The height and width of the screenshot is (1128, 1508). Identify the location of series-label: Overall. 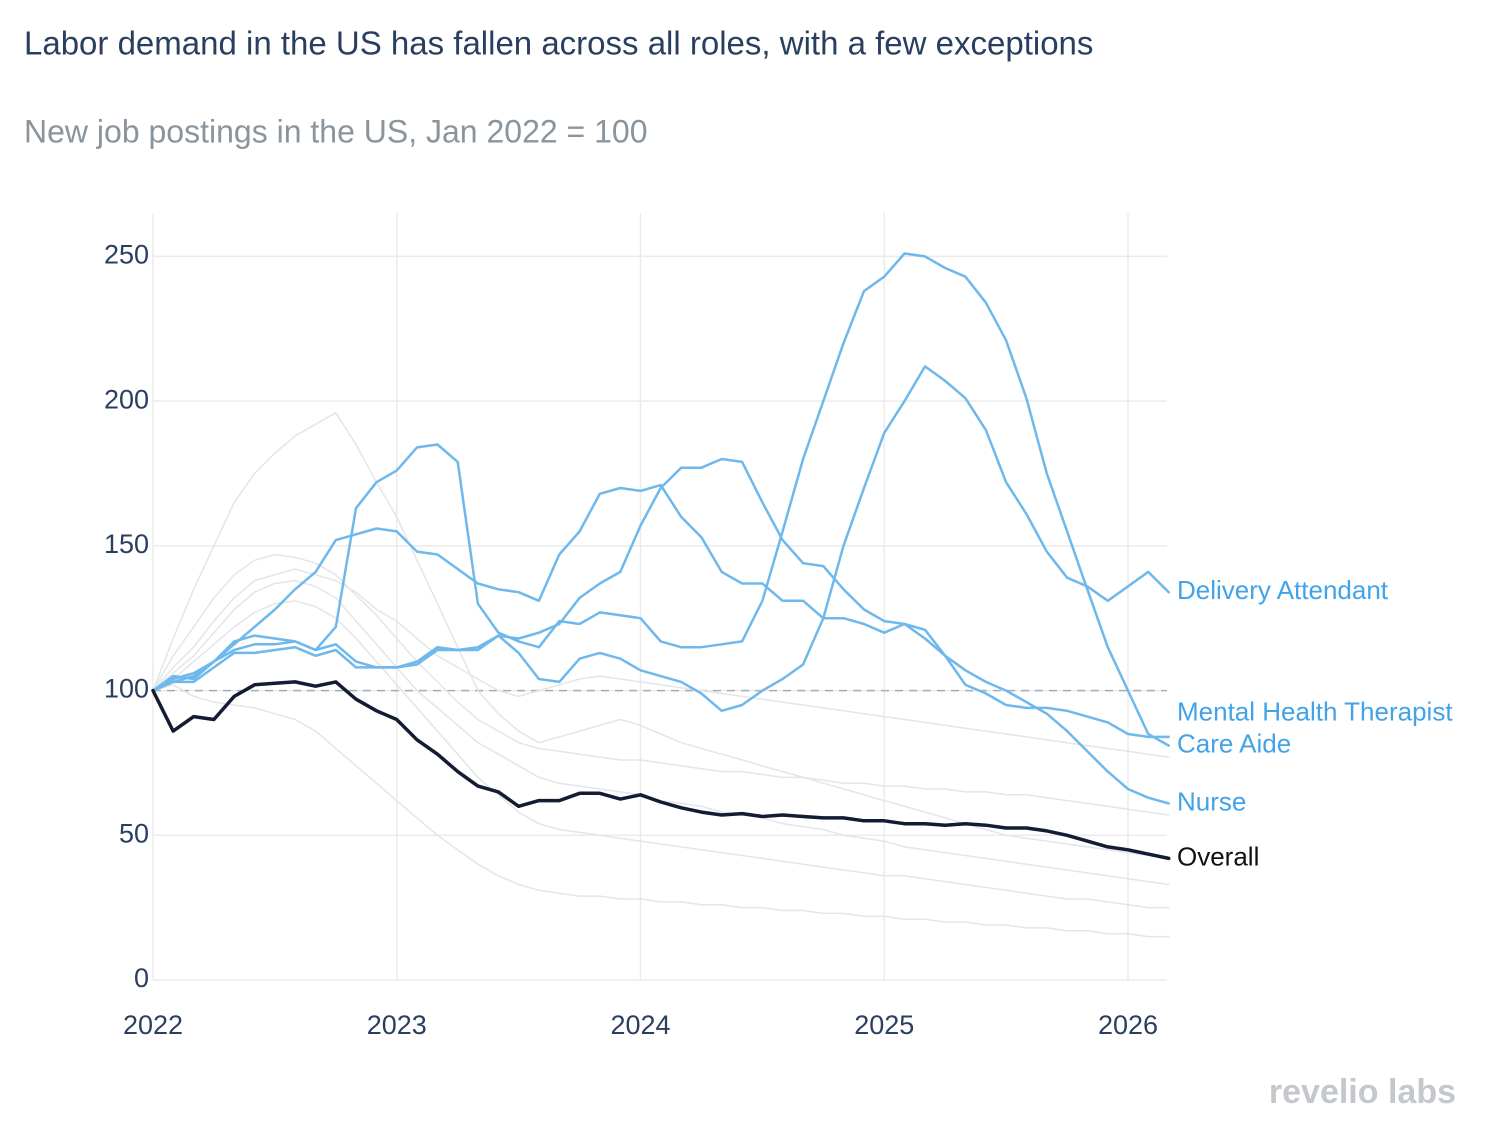
(1218, 856).